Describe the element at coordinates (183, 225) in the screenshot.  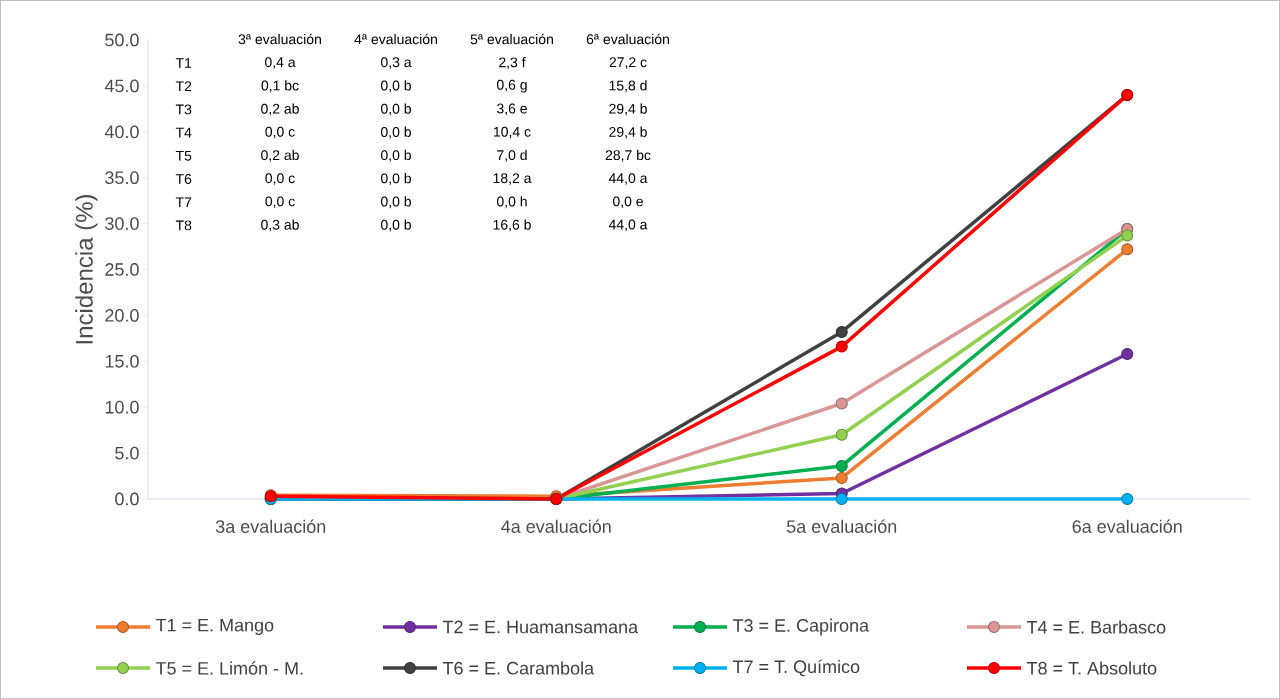
I see `text: T8` at that location.